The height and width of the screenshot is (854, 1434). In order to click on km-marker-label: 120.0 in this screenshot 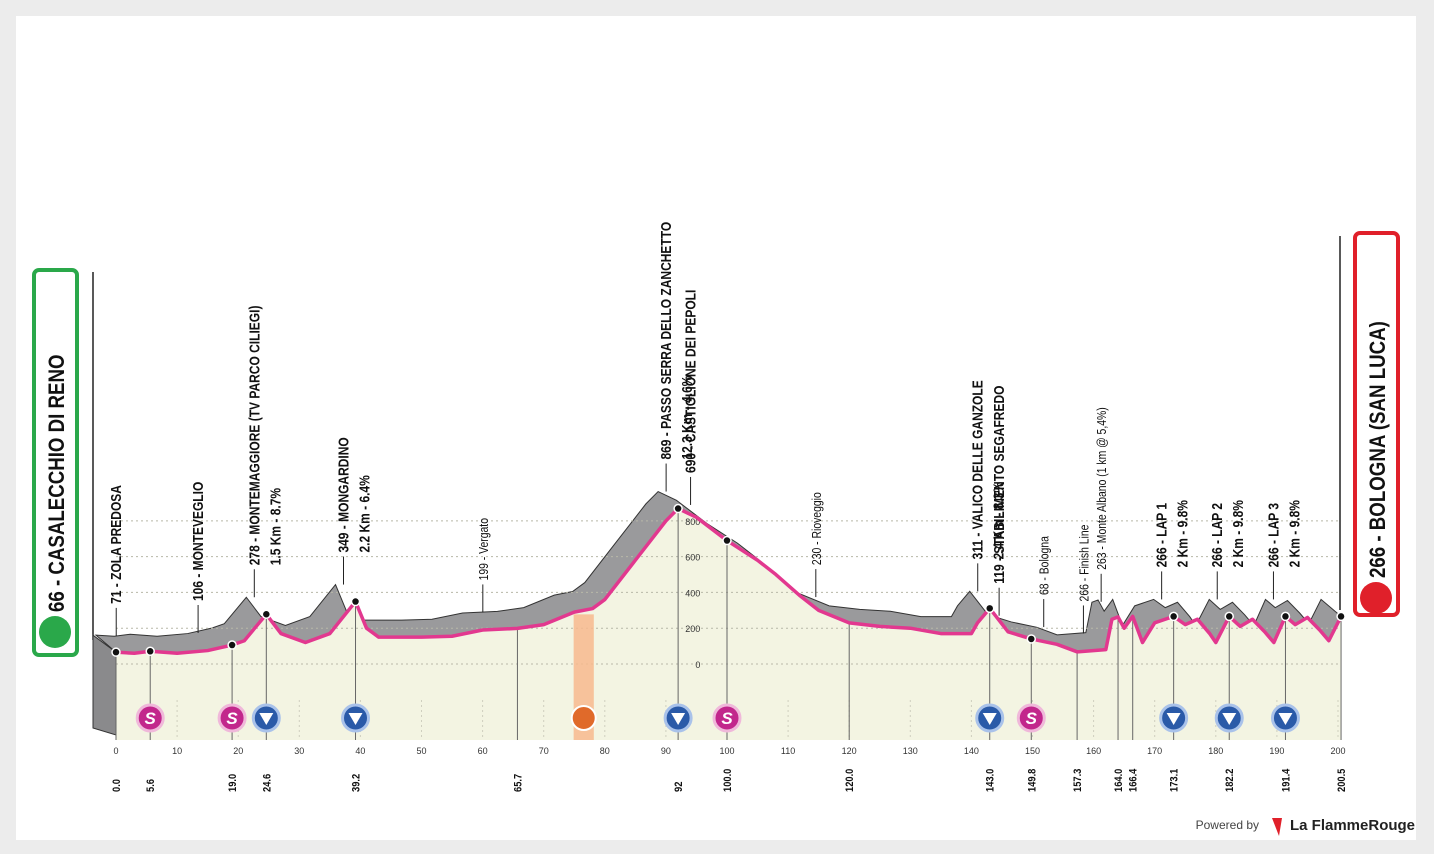, I will do `click(851, 780)`.